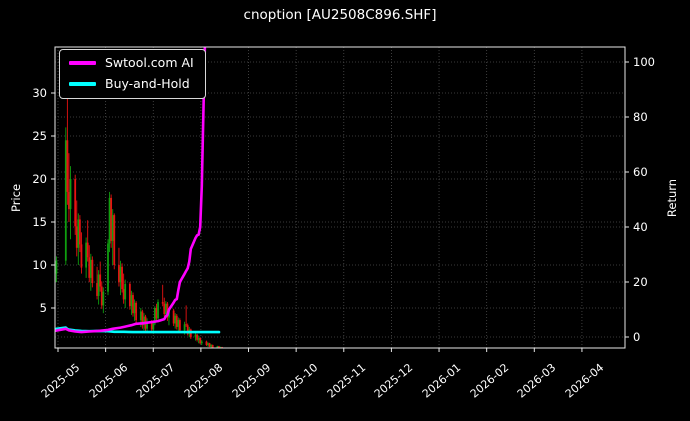 This screenshot has height=421, width=690. I want to click on price-tick-label: 25, so click(39, 136).